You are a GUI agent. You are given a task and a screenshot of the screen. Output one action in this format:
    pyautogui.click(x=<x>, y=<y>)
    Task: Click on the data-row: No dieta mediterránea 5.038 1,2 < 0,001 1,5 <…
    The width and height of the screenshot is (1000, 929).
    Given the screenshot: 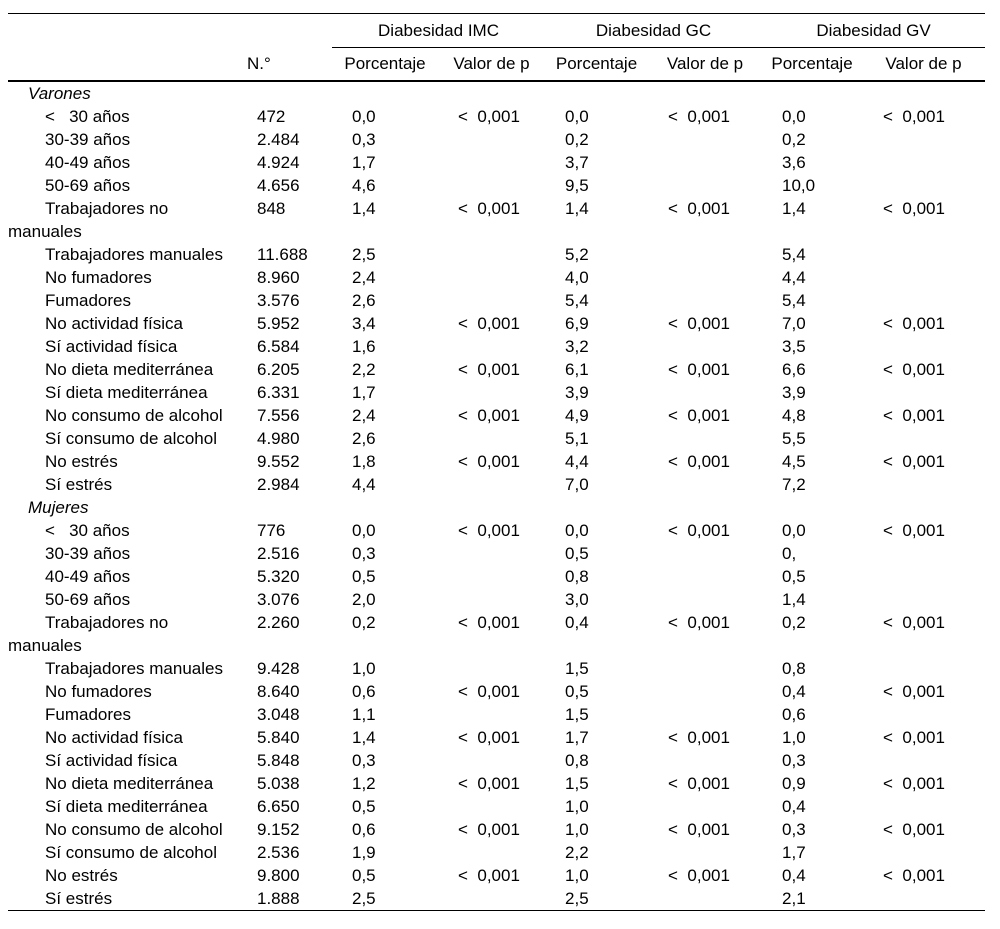 What is the action you would take?
    pyautogui.click(x=496, y=783)
    